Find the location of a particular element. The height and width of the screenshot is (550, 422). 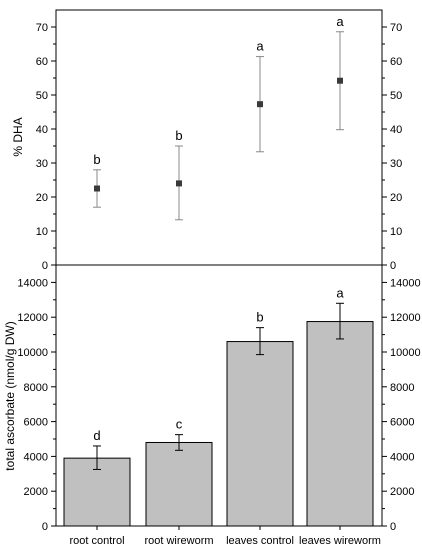

ascorbate-significance-letter: c is located at coordinates (179, 424).